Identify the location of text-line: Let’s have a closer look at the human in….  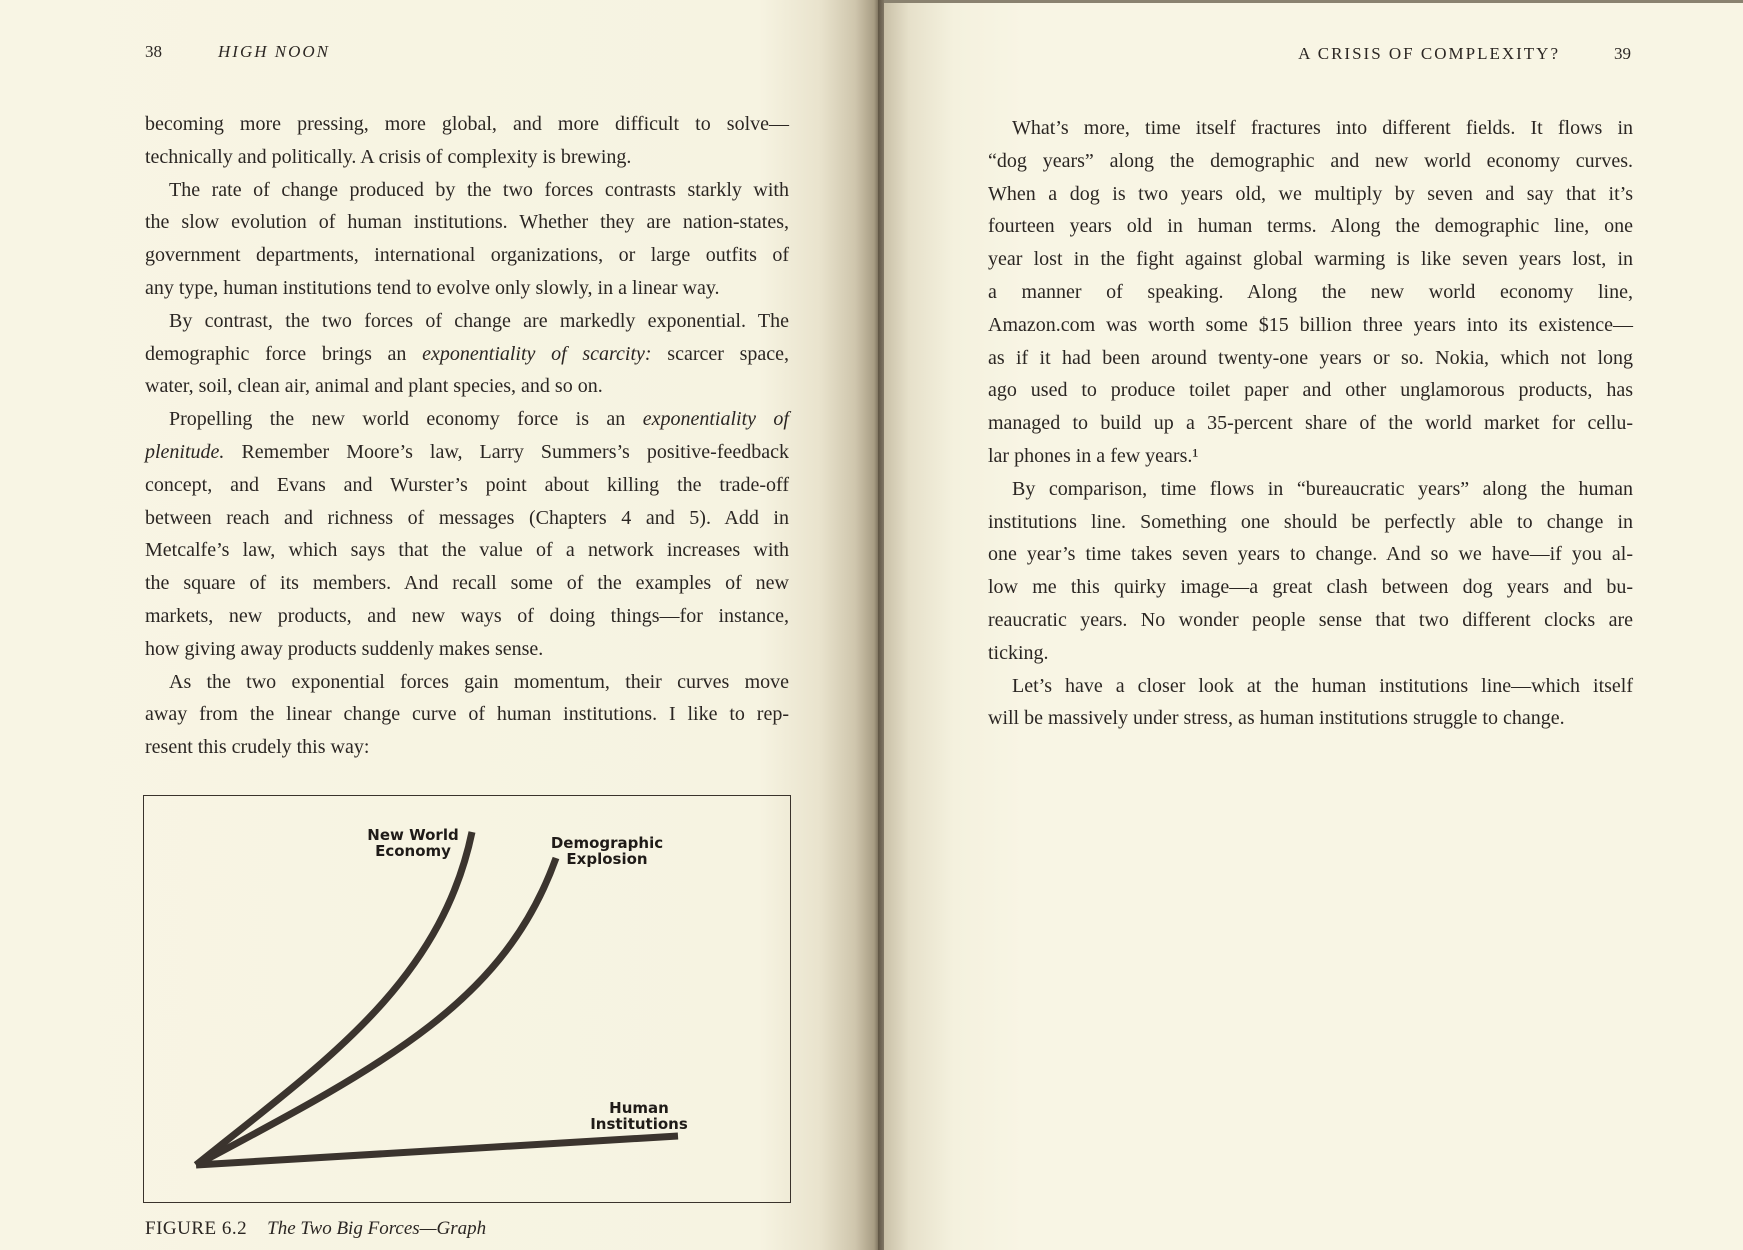
(1322, 685).